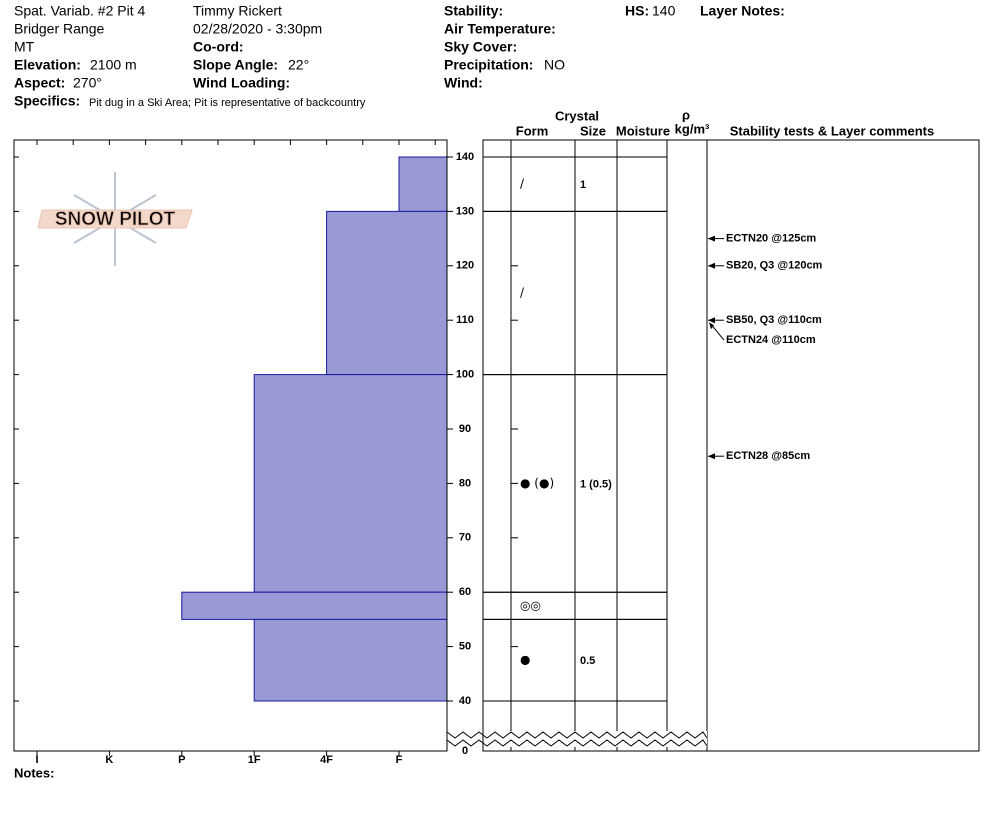  I want to click on precip: NO, so click(554, 65).